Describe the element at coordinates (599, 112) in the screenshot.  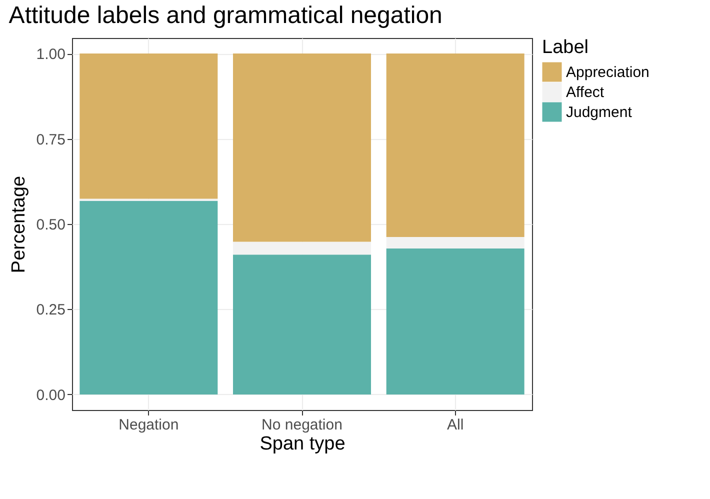
I see `legend-label: Judgment` at that location.